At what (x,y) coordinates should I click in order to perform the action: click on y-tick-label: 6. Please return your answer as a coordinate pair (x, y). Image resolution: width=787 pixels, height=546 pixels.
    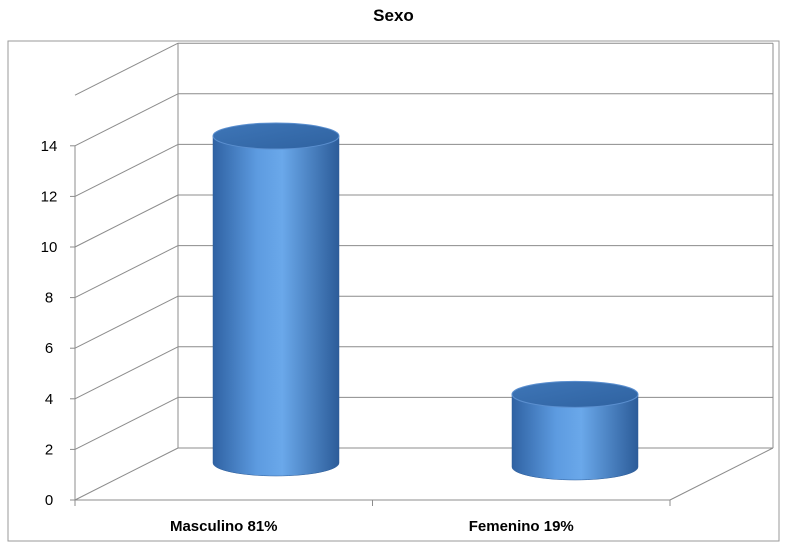
    Looking at the image, I should click on (49, 348).